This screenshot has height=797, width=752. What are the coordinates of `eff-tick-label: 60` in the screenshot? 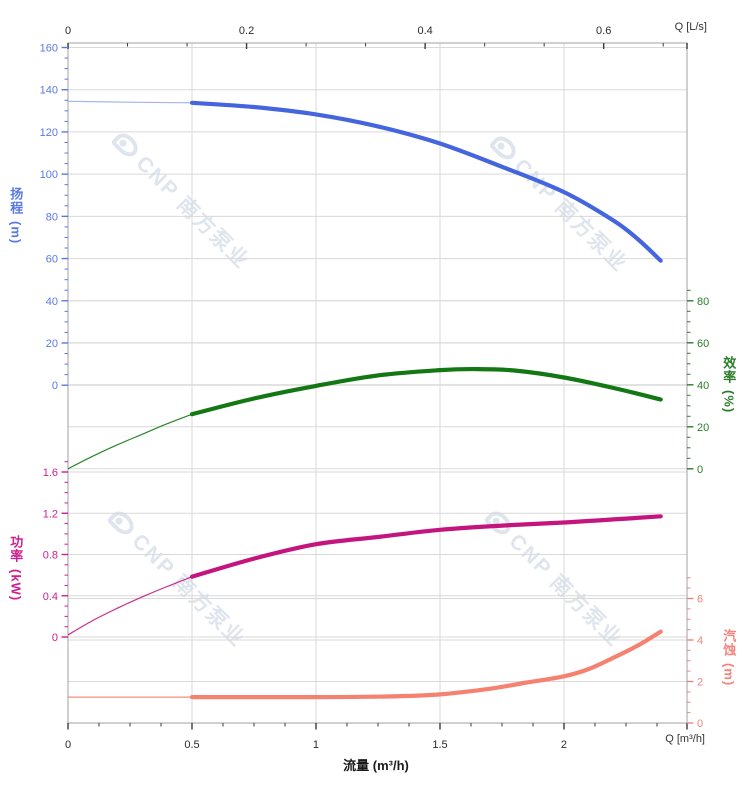 It's located at (703, 344).